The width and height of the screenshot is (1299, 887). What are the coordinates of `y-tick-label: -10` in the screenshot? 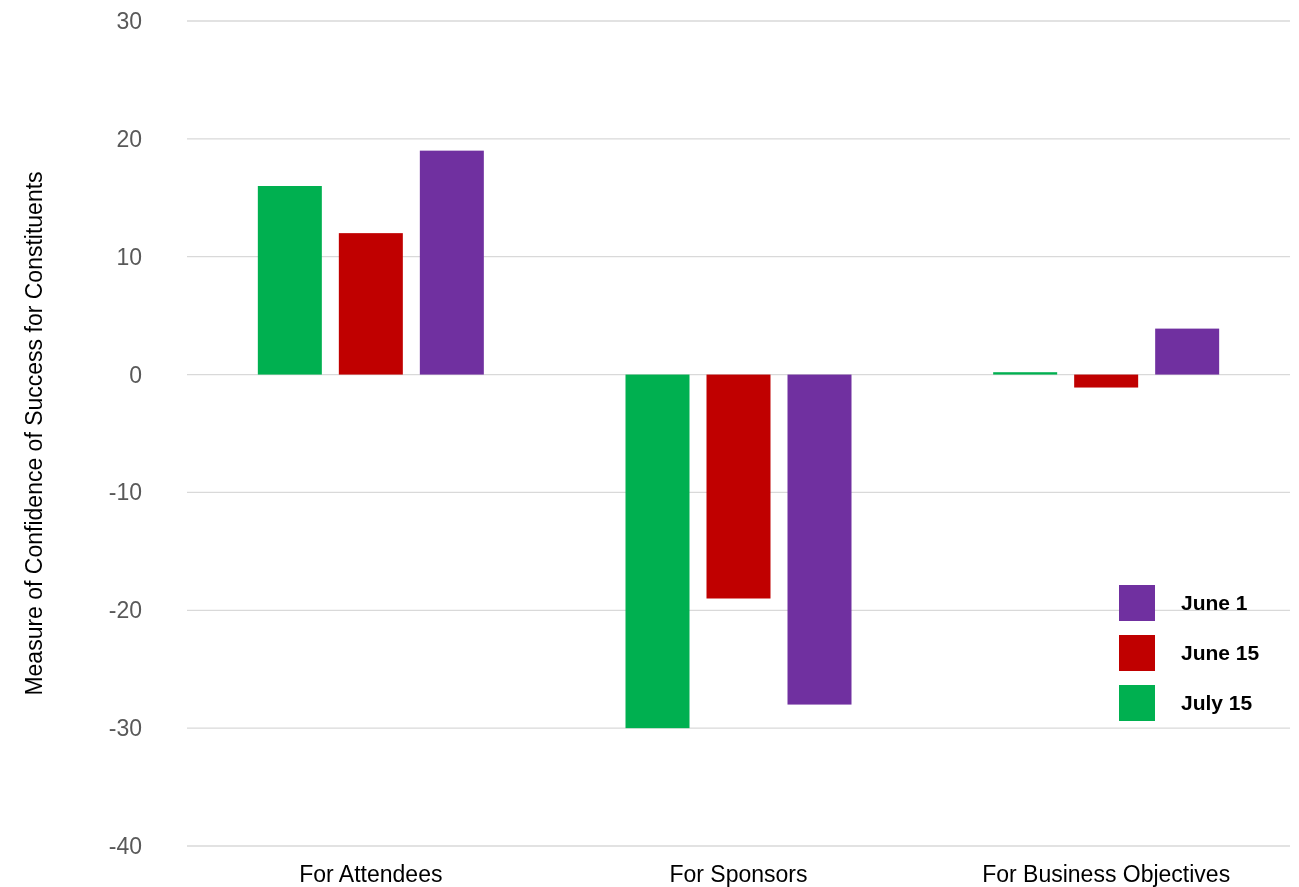 It's located at (125, 492).